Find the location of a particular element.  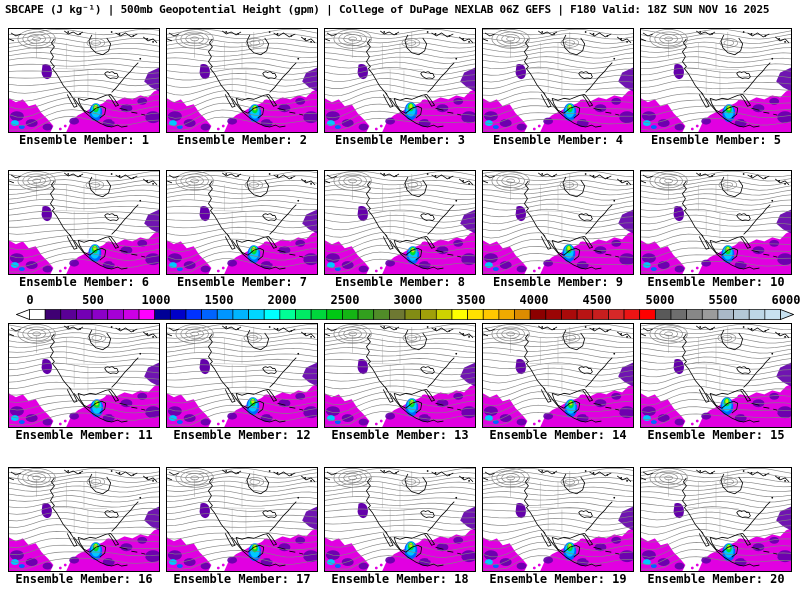

ensemble-panel: Ensemble Member: 16 is located at coordinates (84, 526).